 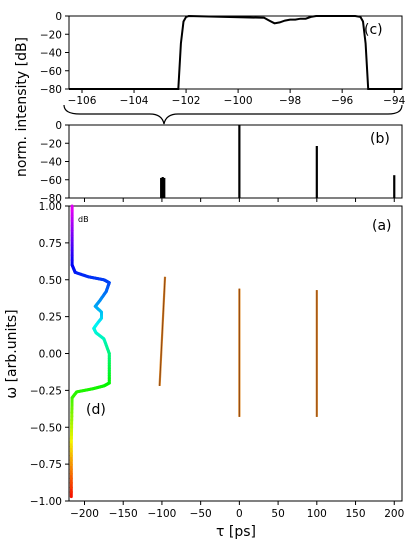 What do you see at coordinates (83, 219) in the screenshot?
I see `spectrum-db-label: dB` at bounding box center [83, 219].